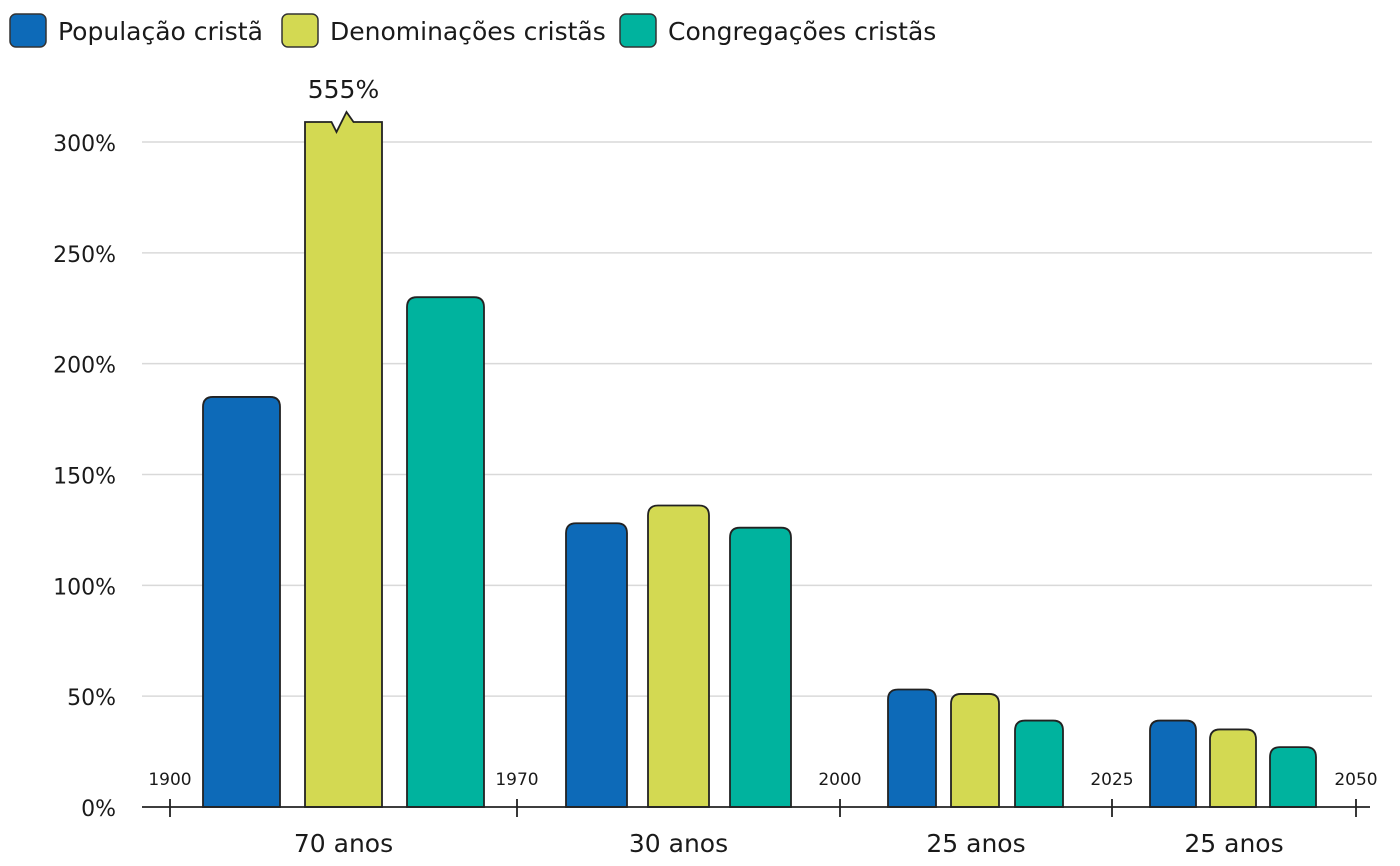 The image size is (1400, 866). What do you see at coordinates (343, 843) in the screenshot?
I see `period-label: 70 anos` at bounding box center [343, 843].